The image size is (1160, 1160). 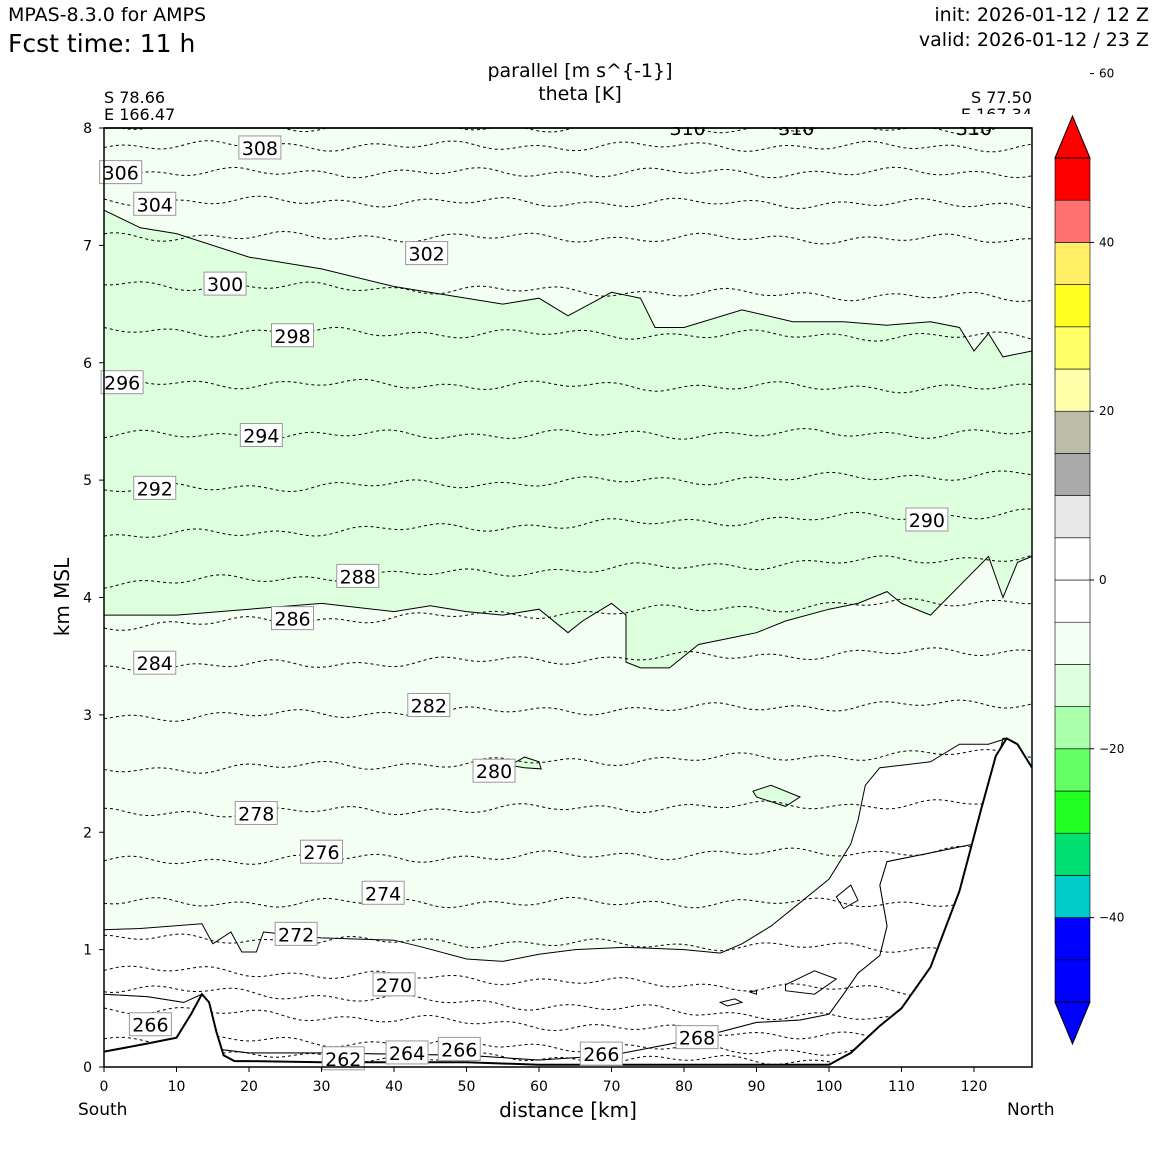 What do you see at coordinates (107, 15) in the screenshot?
I see `model-title: MPAS-8.3.0 for AMPS` at bounding box center [107, 15].